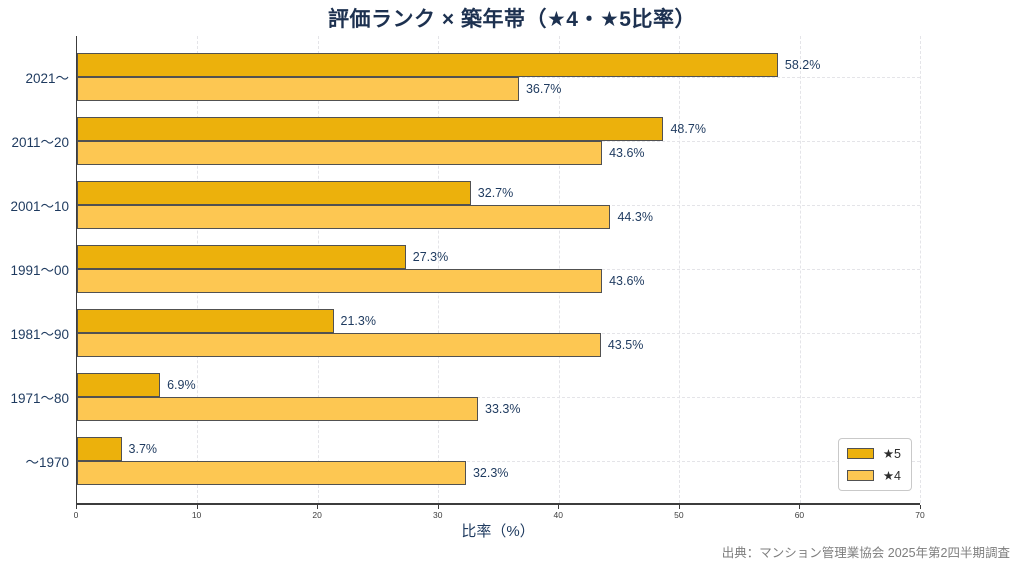  What do you see at coordinates (498, 449) in the screenshot?
I see `bar-row: 3.7%` at bounding box center [498, 449].